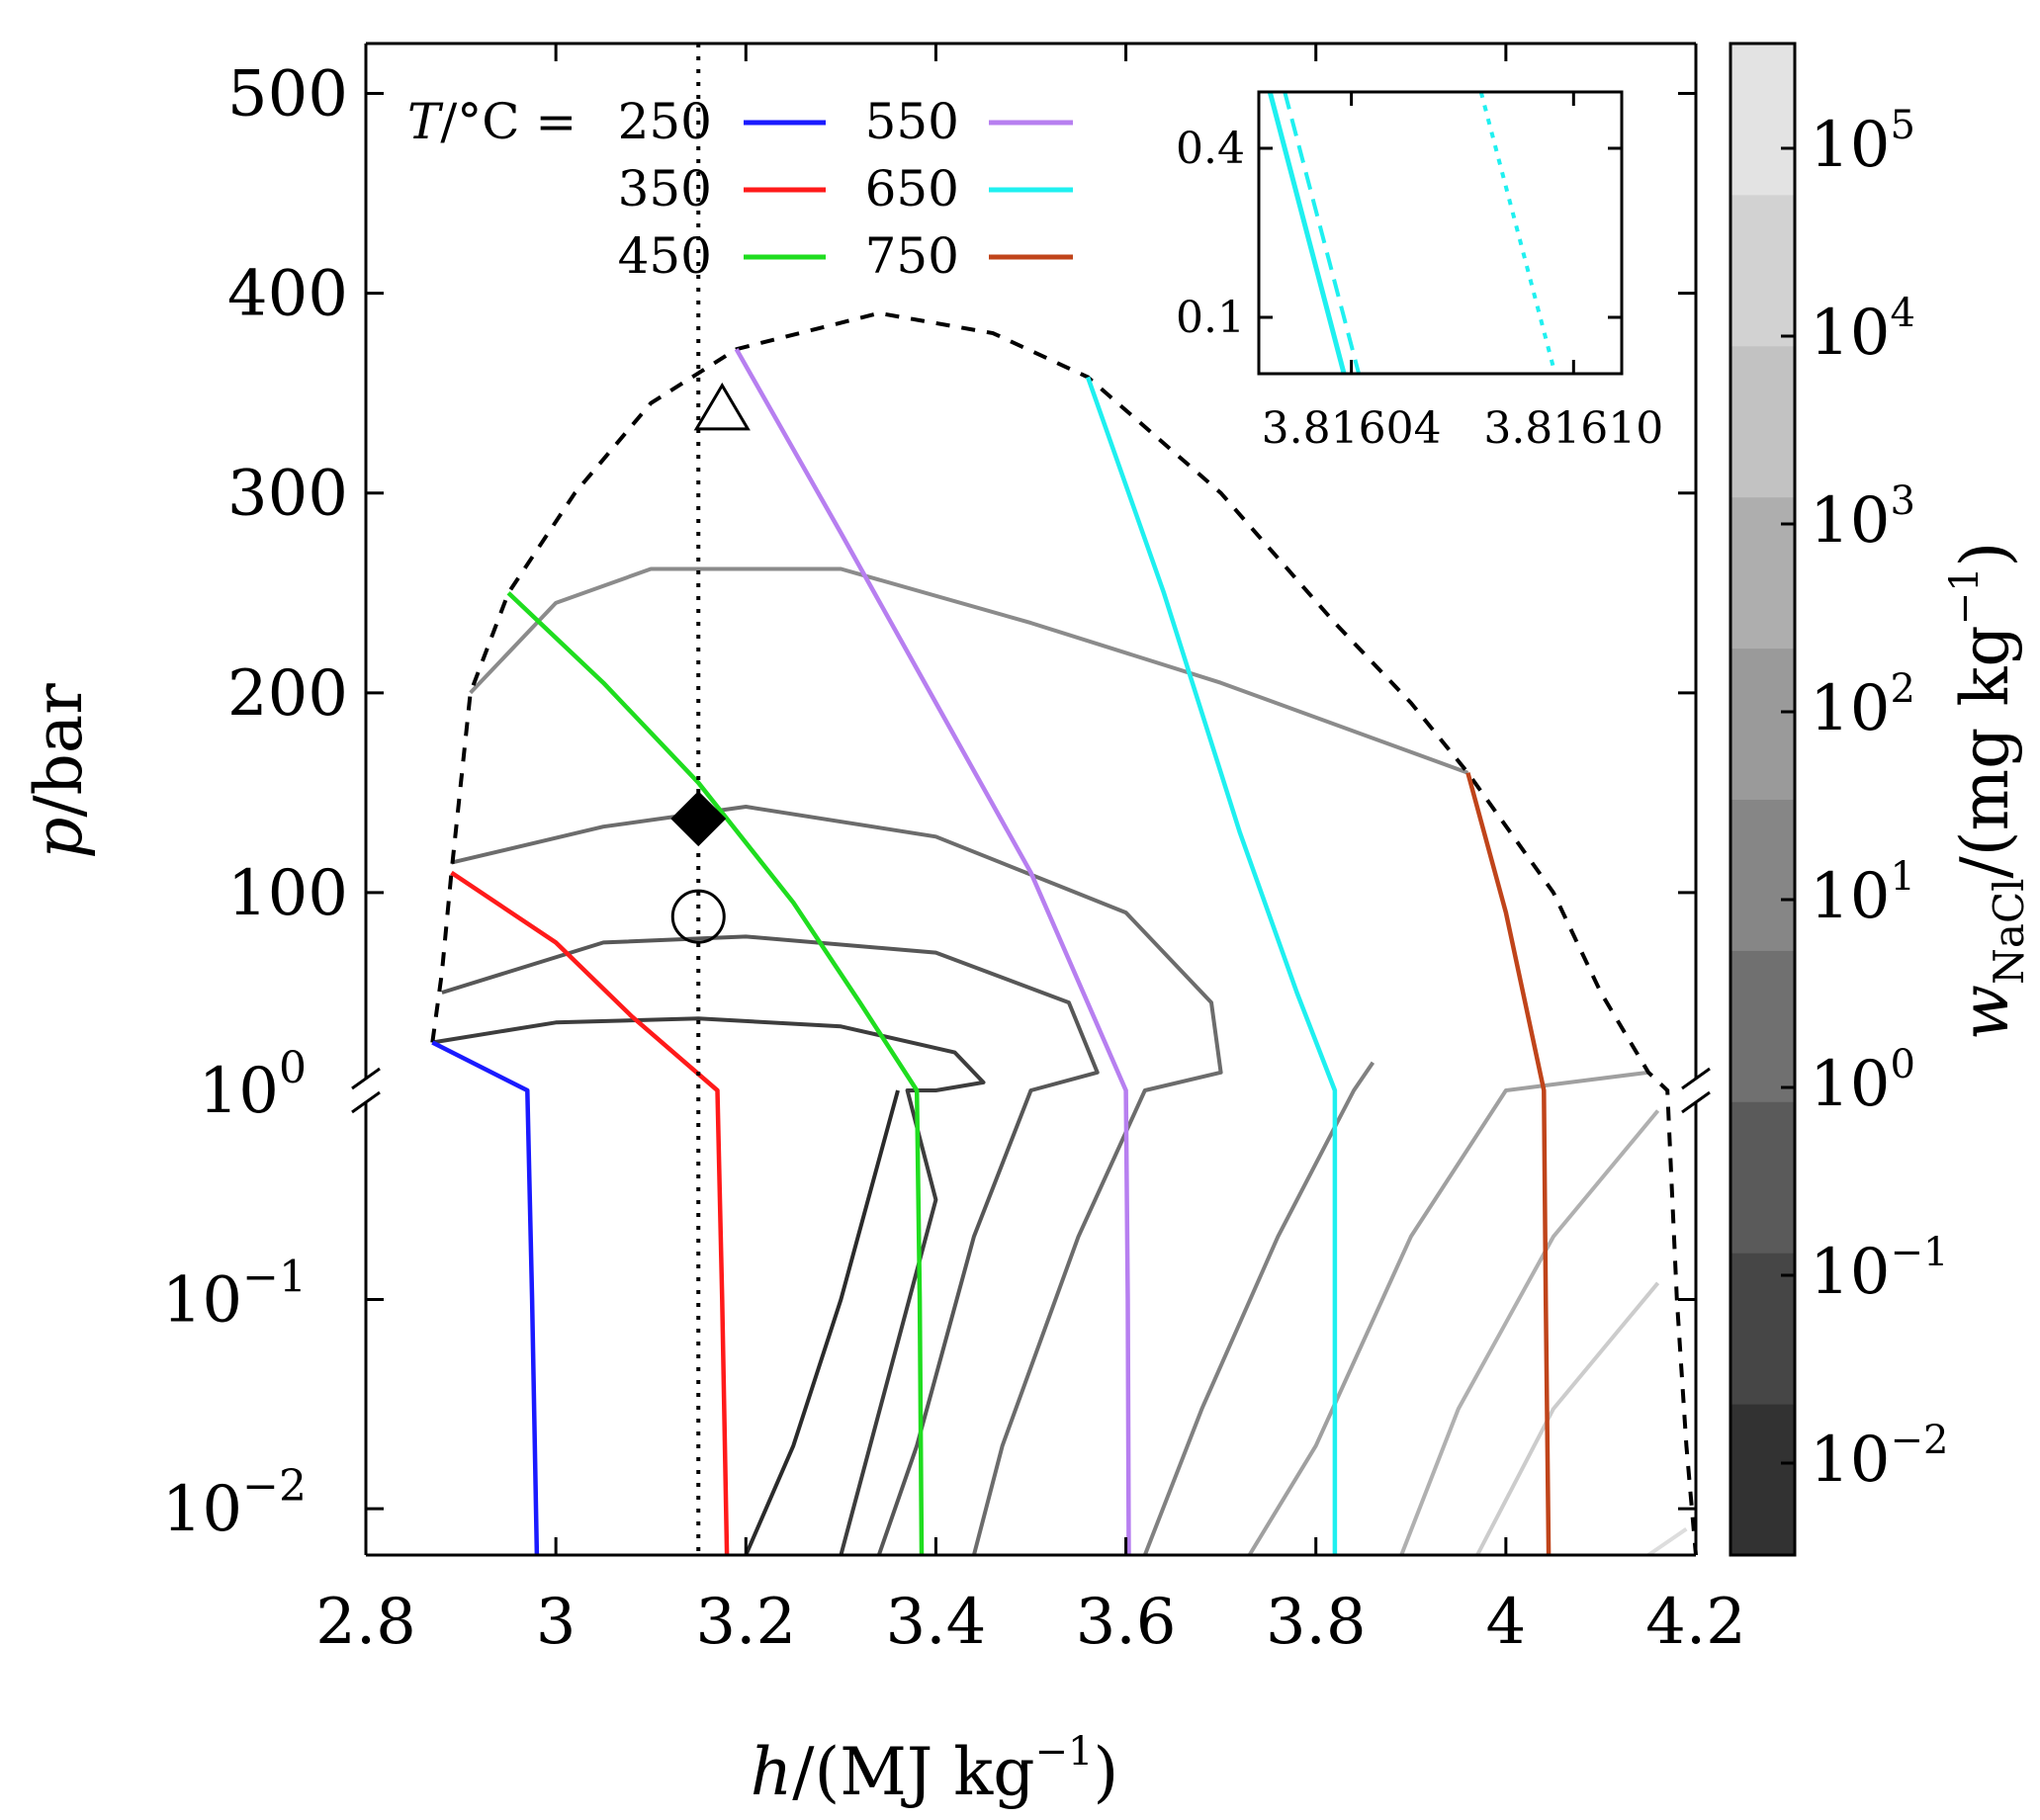  I want to click on inset-y-tick-label: 0.4, so click(1210, 149).